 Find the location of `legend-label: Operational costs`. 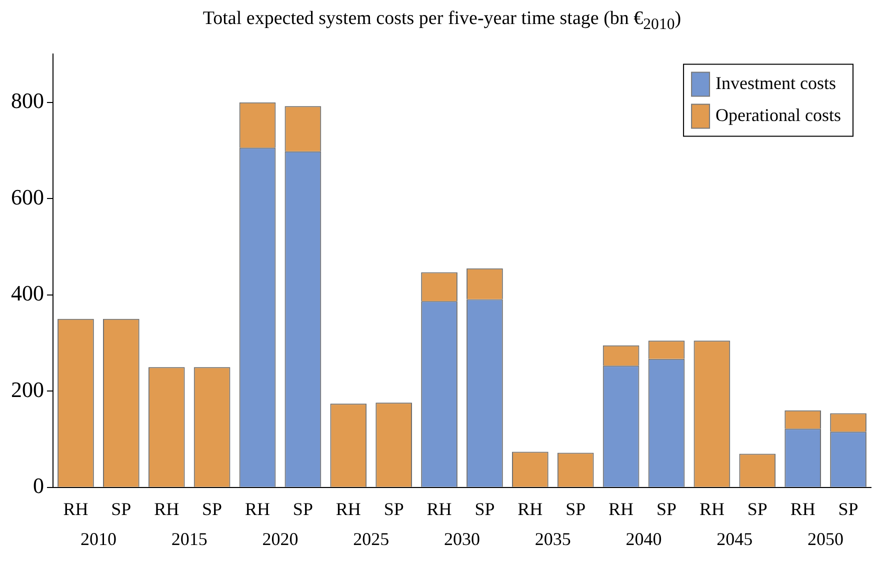

legend-label: Operational costs is located at coordinates (779, 114).